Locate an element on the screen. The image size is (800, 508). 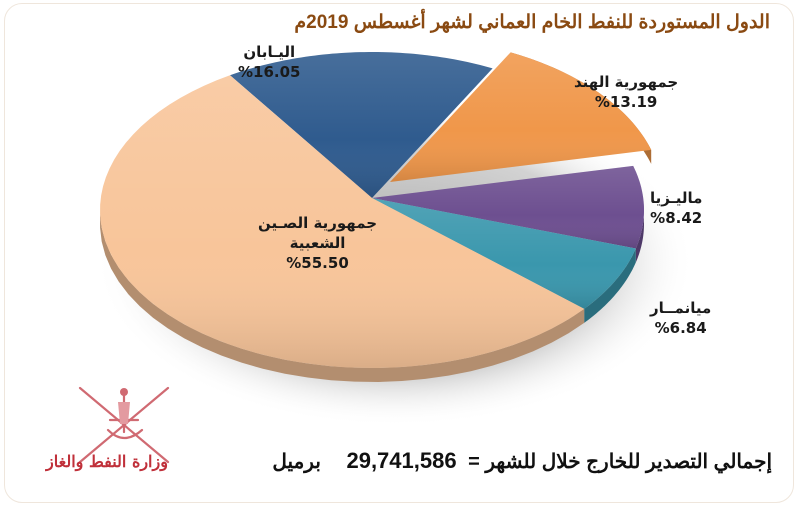
total-value: 29,741,586 is located at coordinates (401, 460).